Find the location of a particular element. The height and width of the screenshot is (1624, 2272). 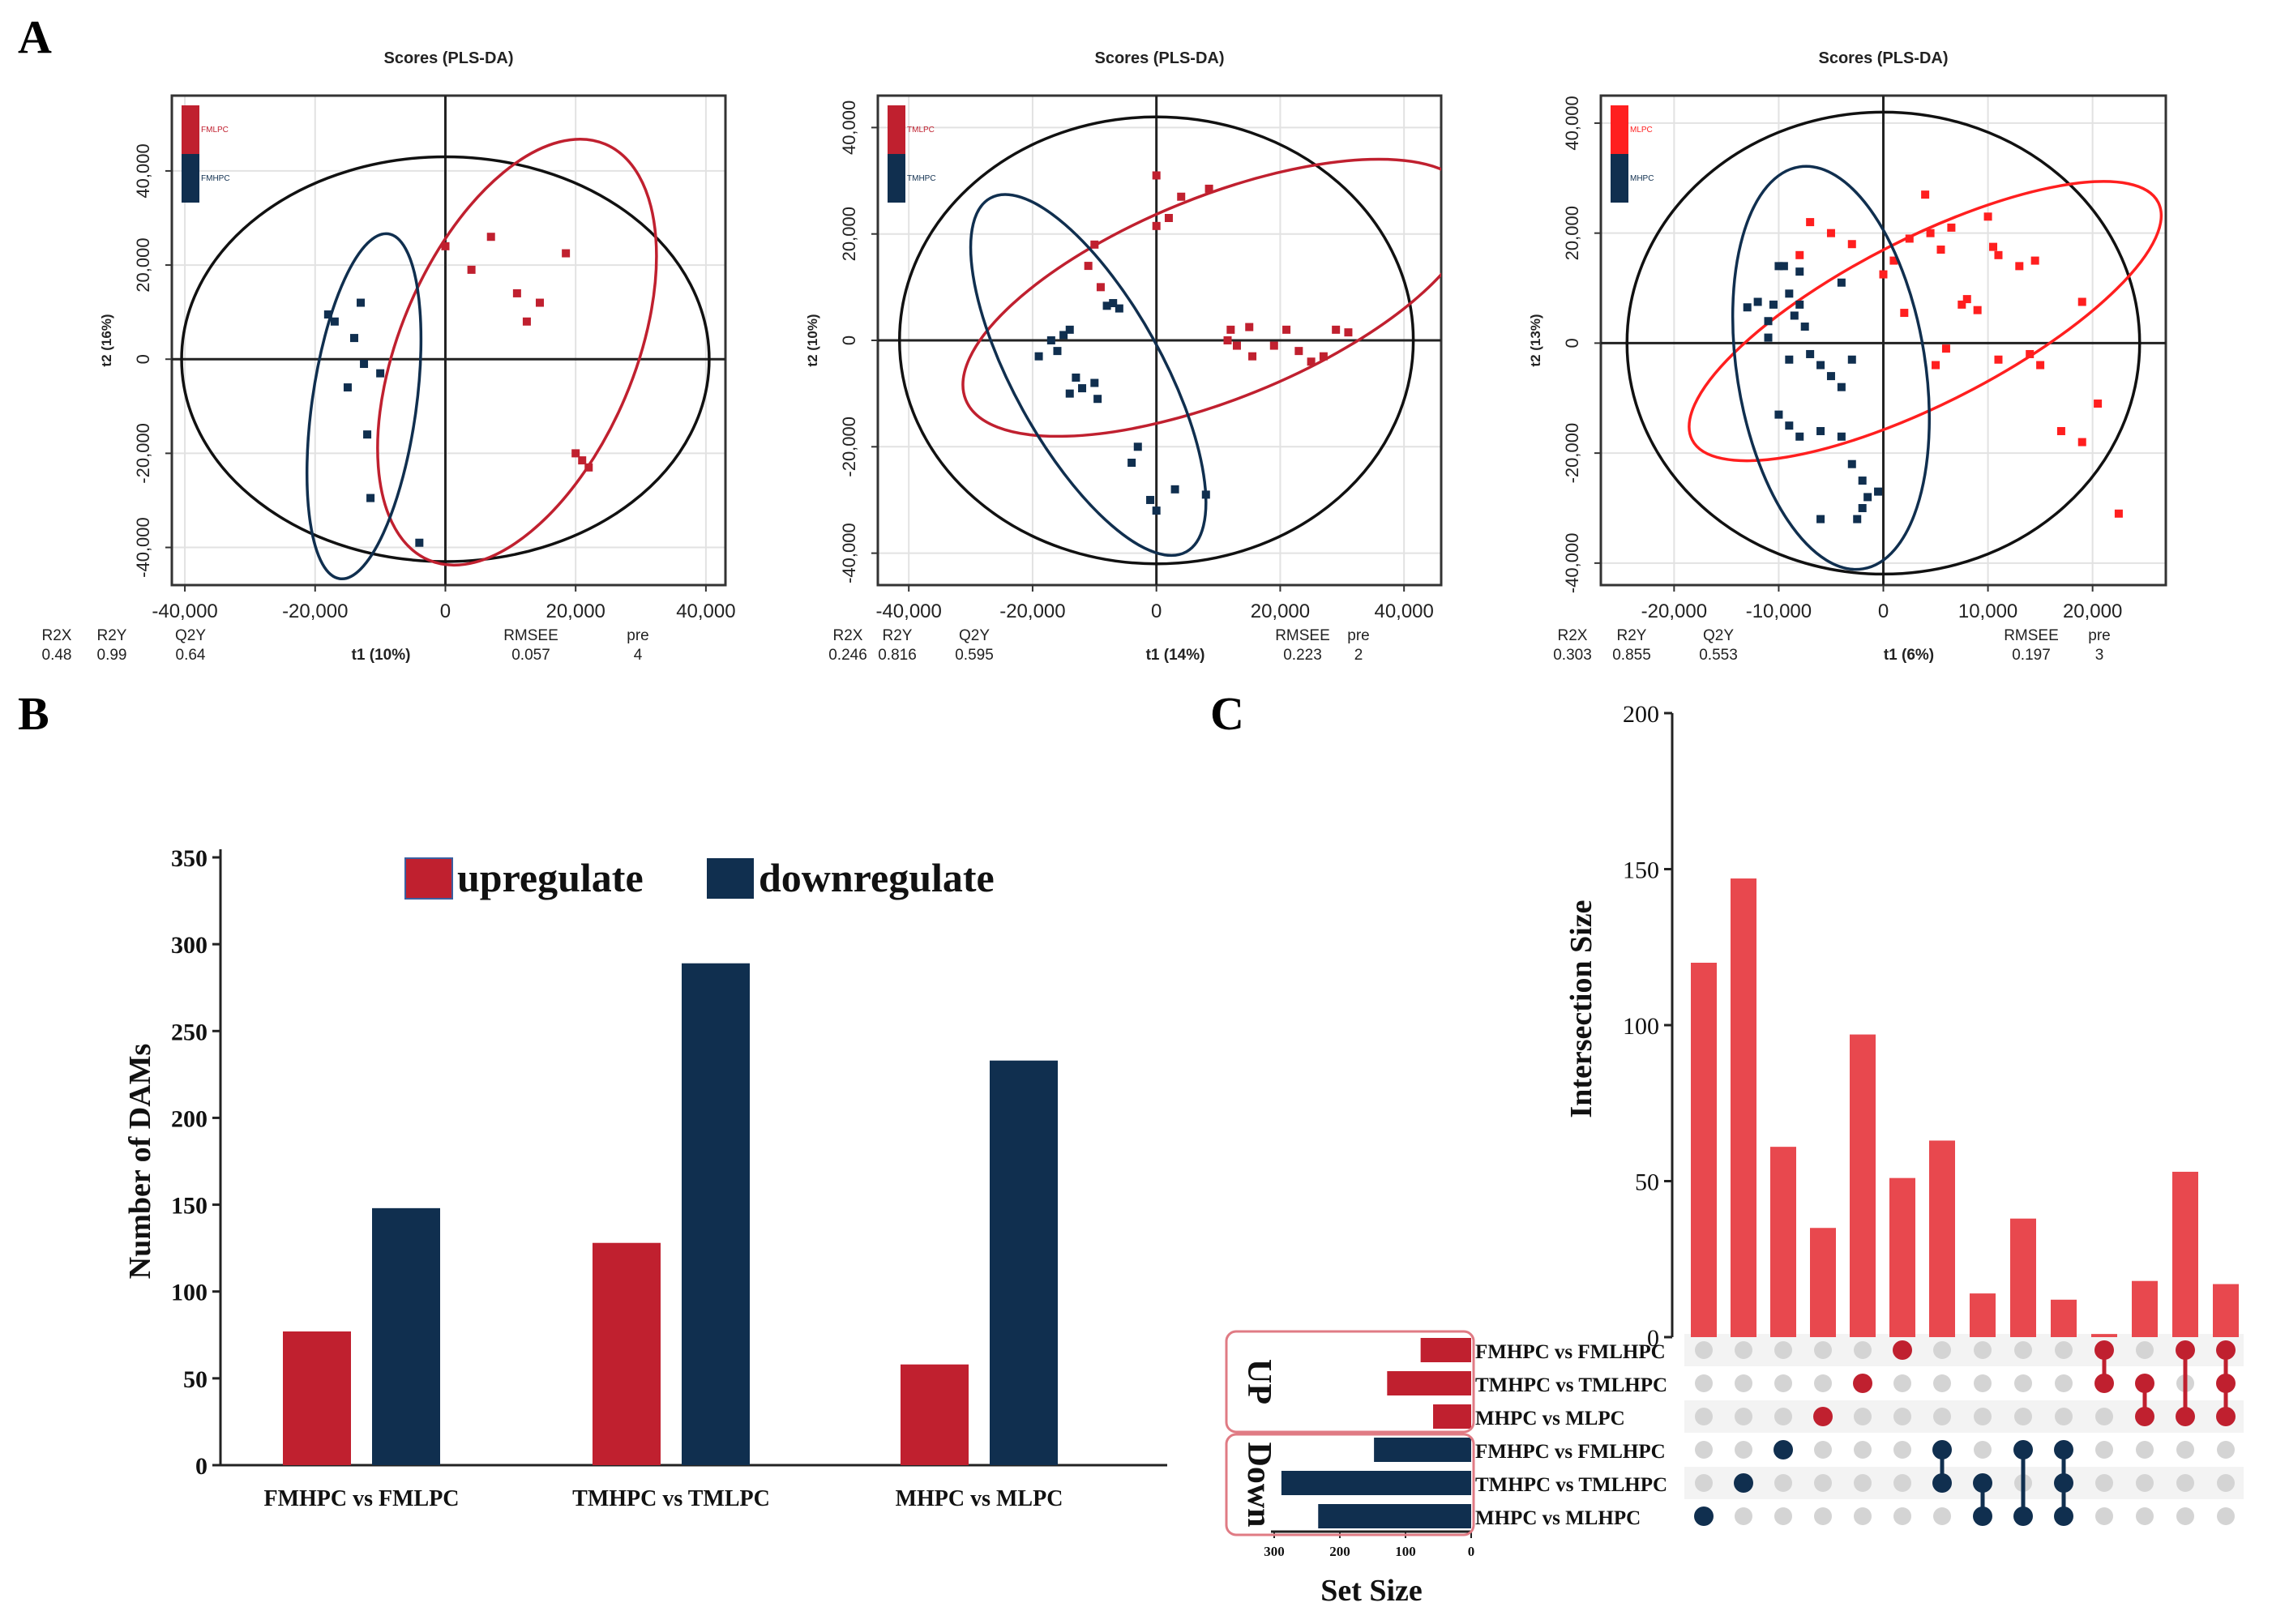

stat-value: 0.223 is located at coordinates (1302, 655).